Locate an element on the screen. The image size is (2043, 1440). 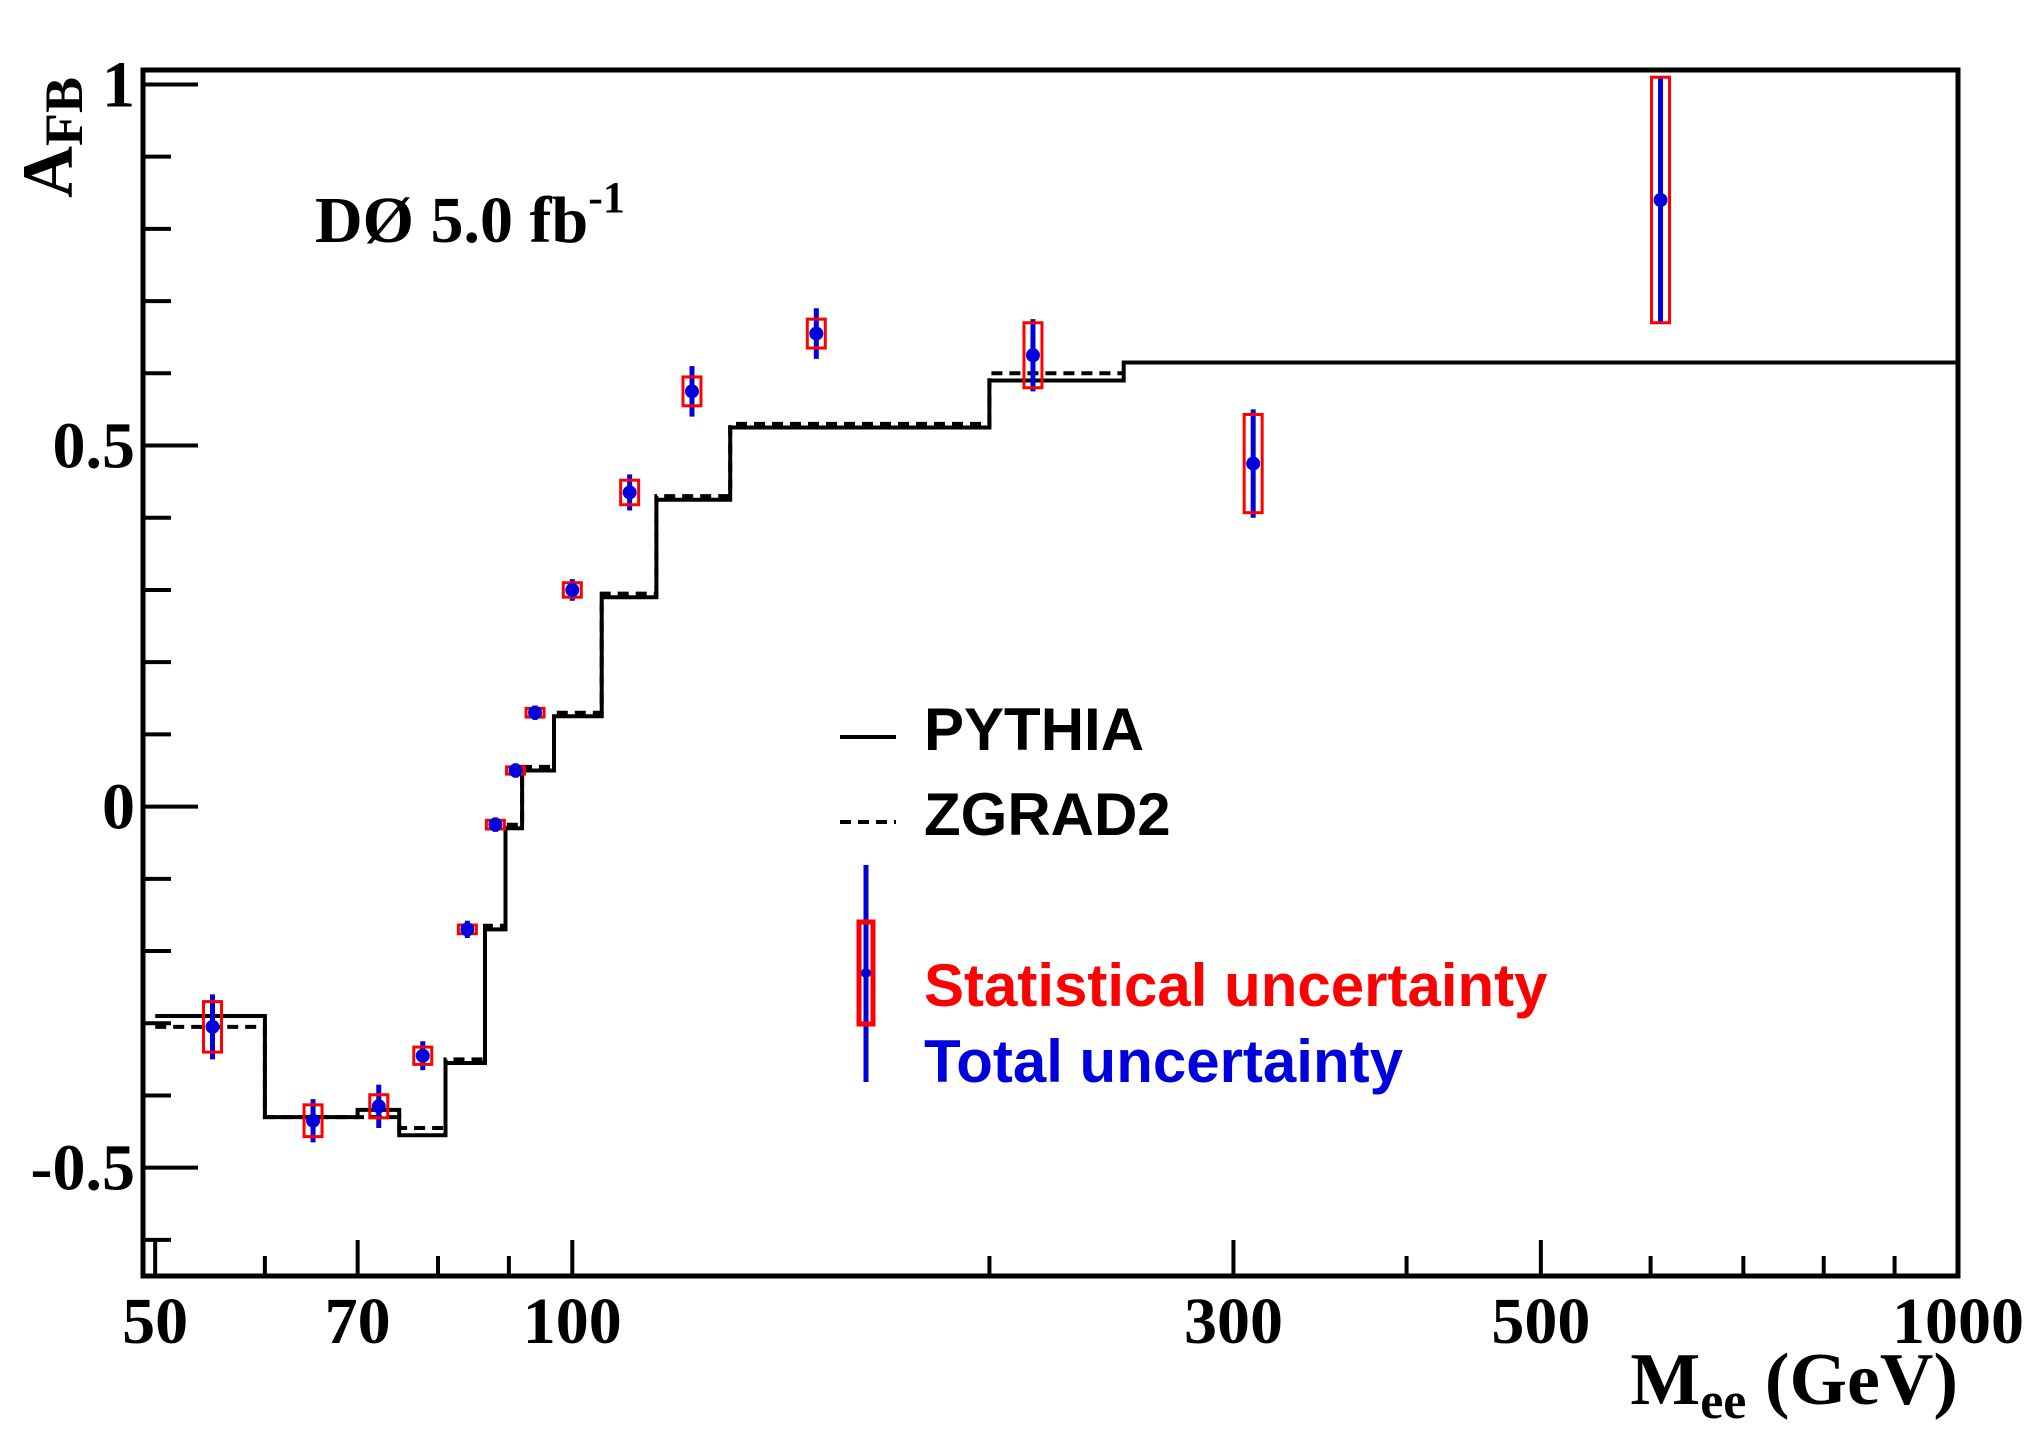
legend-pythia-label: PYTHIA is located at coordinates (1034, 729).